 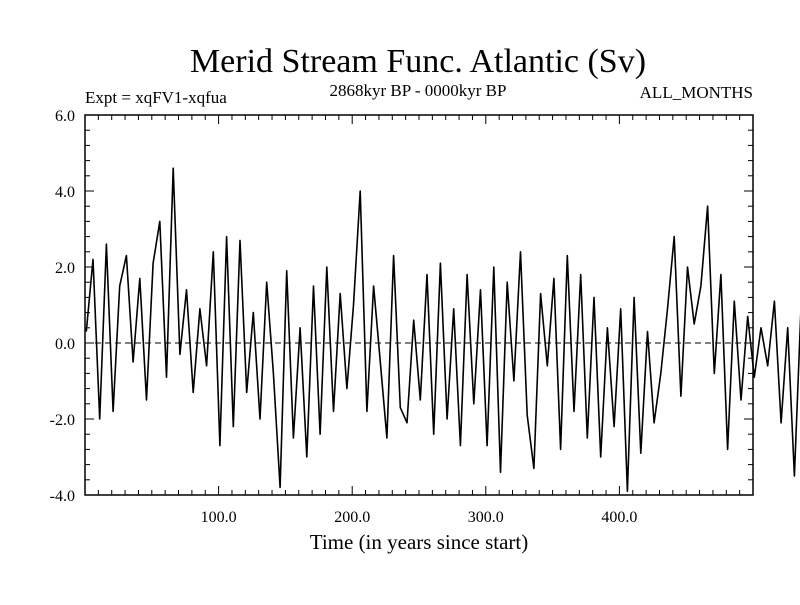 I want to click on y-tick-label: 4.0, so click(x=65, y=192).